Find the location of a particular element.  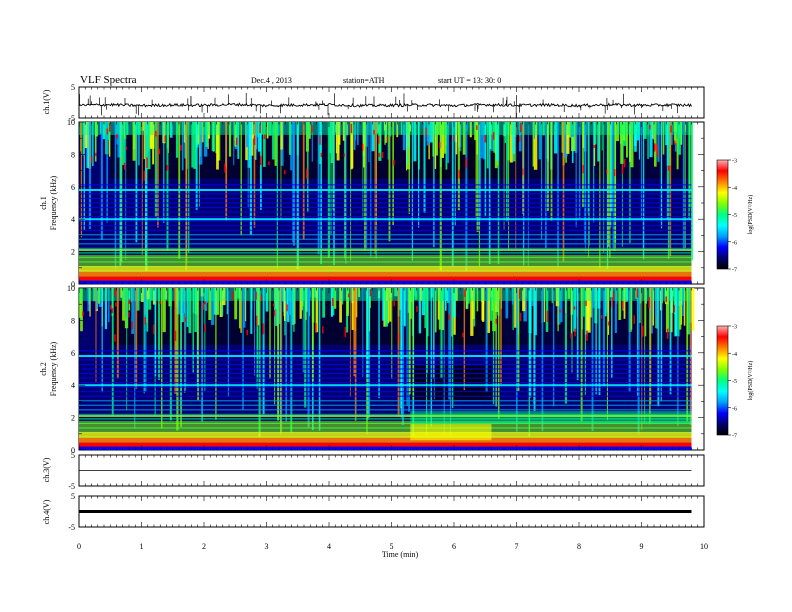

x-tick-label: 7 is located at coordinates (517, 546).